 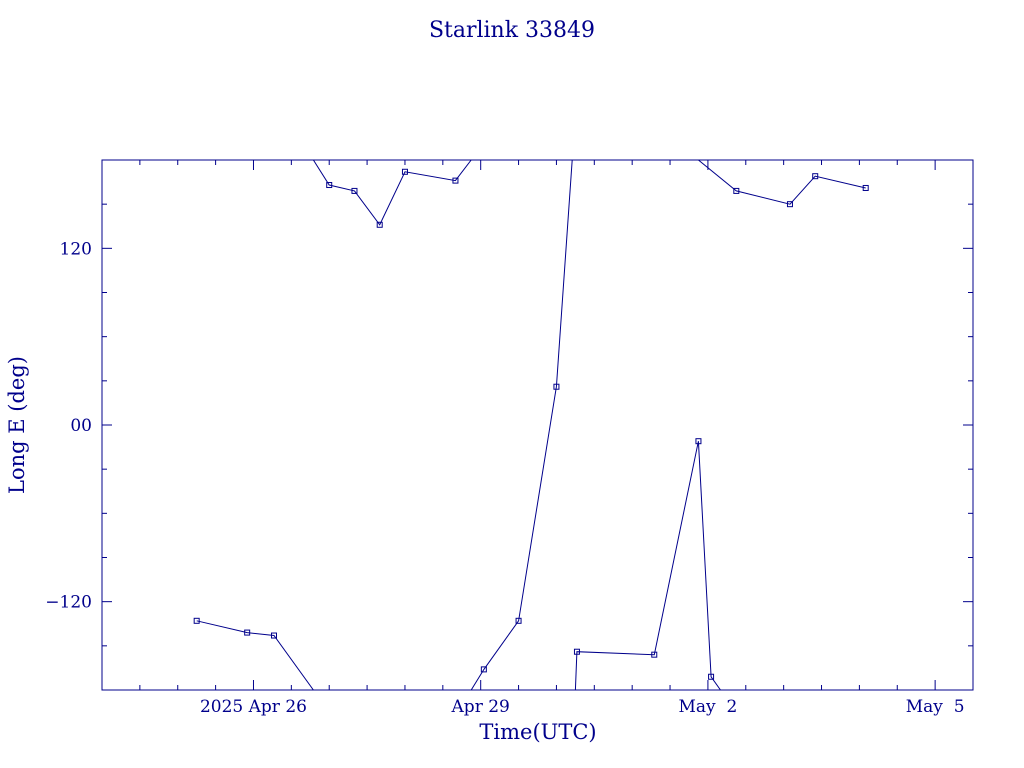 What do you see at coordinates (537, 732) in the screenshot?
I see `x-axis-label: Time(UTC)` at bounding box center [537, 732].